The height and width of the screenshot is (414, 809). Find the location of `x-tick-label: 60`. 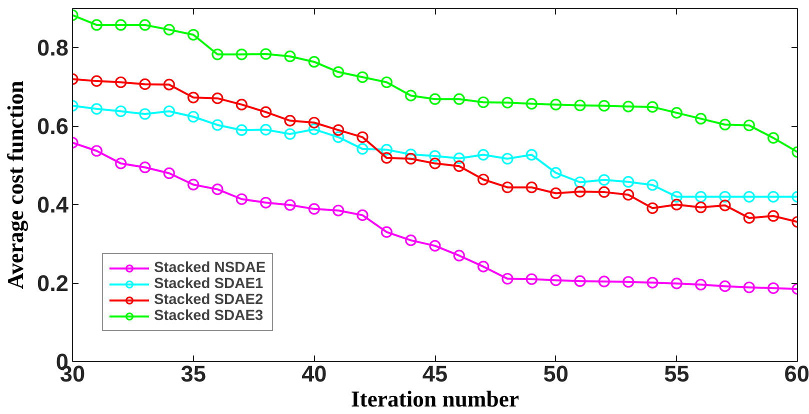

x-tick-label: 60 is located at coordinates (796, 373).